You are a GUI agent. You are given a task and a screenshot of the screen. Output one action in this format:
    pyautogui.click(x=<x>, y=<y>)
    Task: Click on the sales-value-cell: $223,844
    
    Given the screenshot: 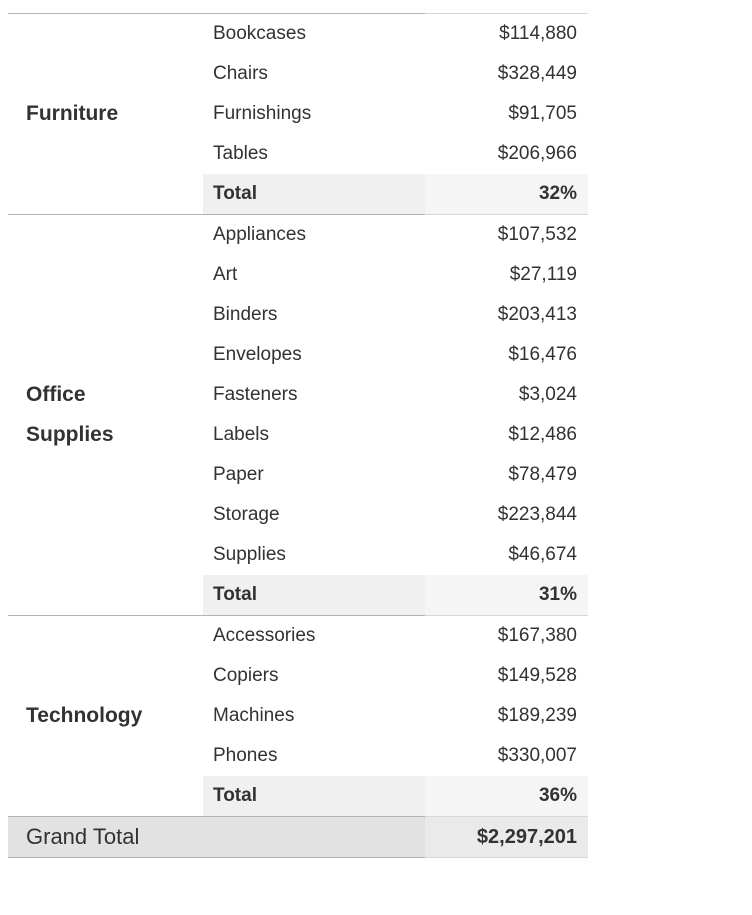 What is the action you would take?
    pyautogui.click(x=537, y=514)
    